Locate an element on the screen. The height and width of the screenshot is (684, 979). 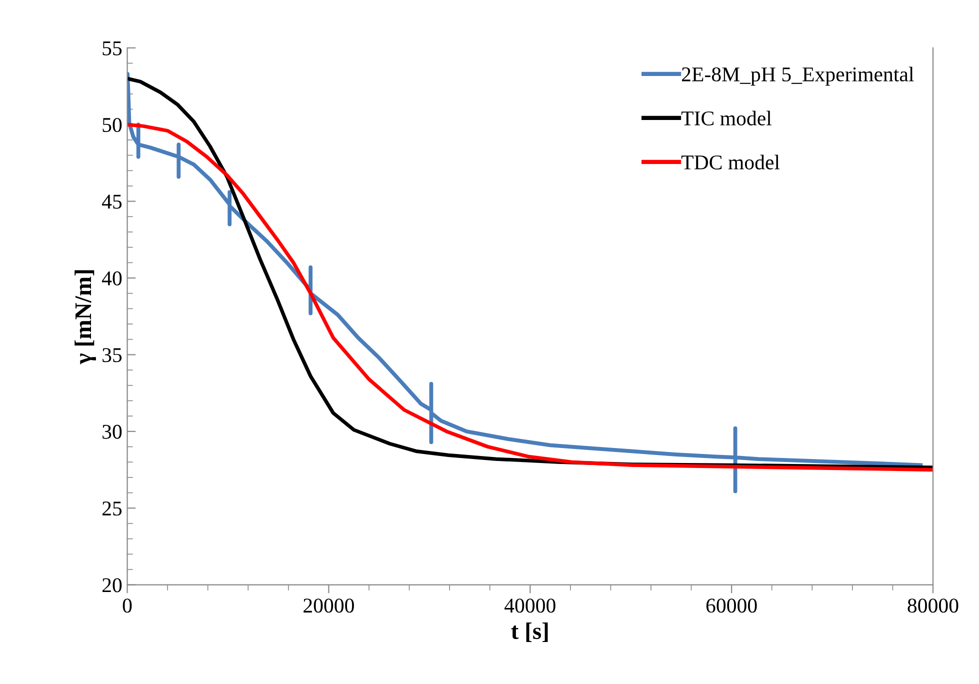
legend-label: 2E-8M_pH 5_Experimental is located at coordinates (798, 76).